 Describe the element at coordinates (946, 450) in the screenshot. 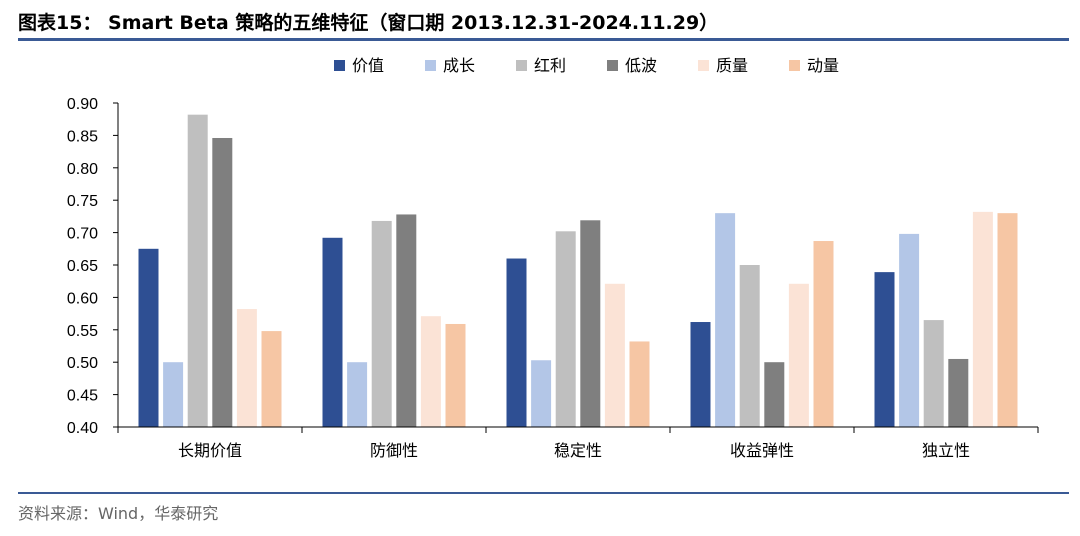

I see `x-category-label: 独立性` at that location.